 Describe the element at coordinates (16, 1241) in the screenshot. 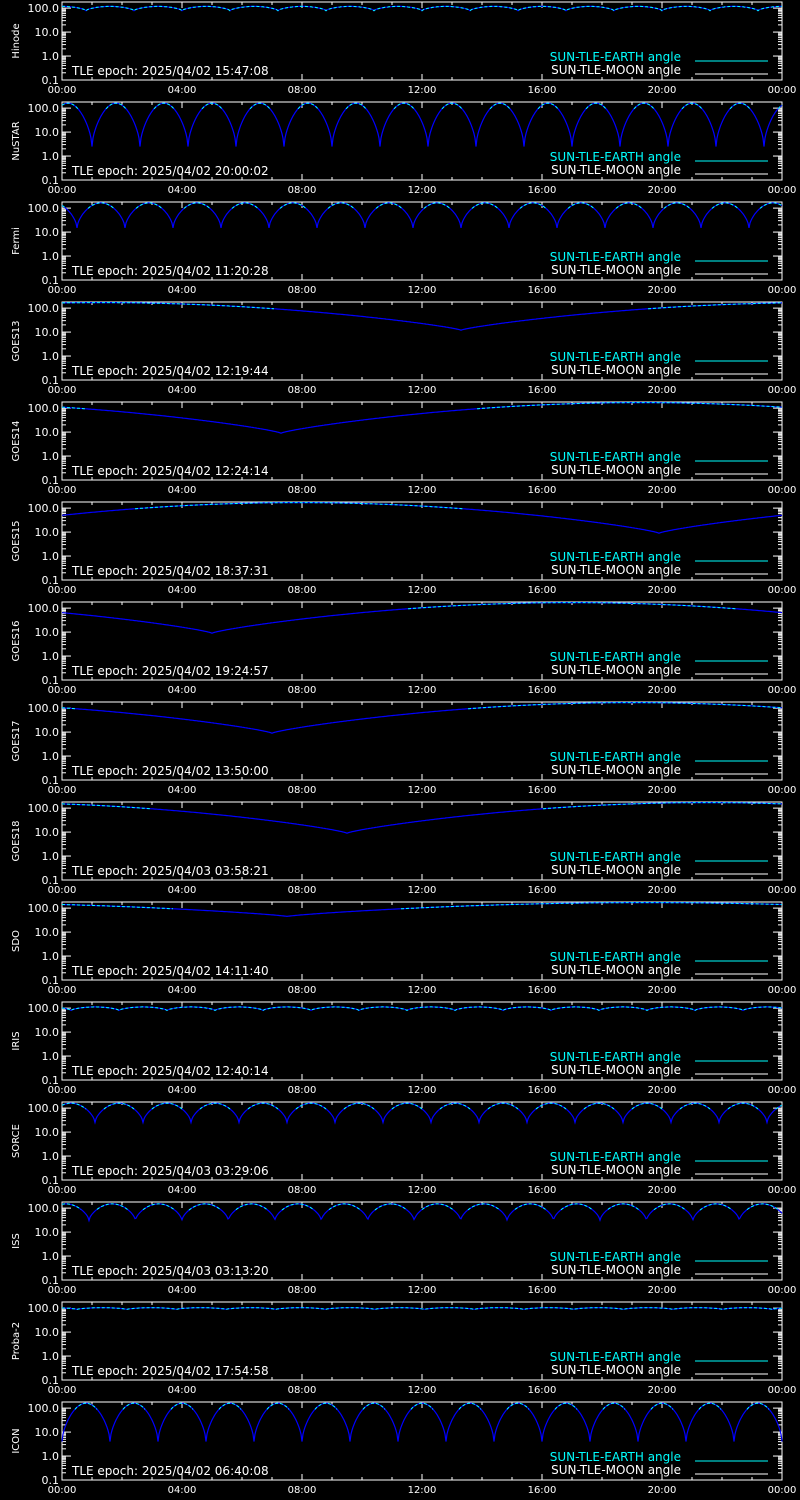

I see `satellite-name: ISS` at that location.